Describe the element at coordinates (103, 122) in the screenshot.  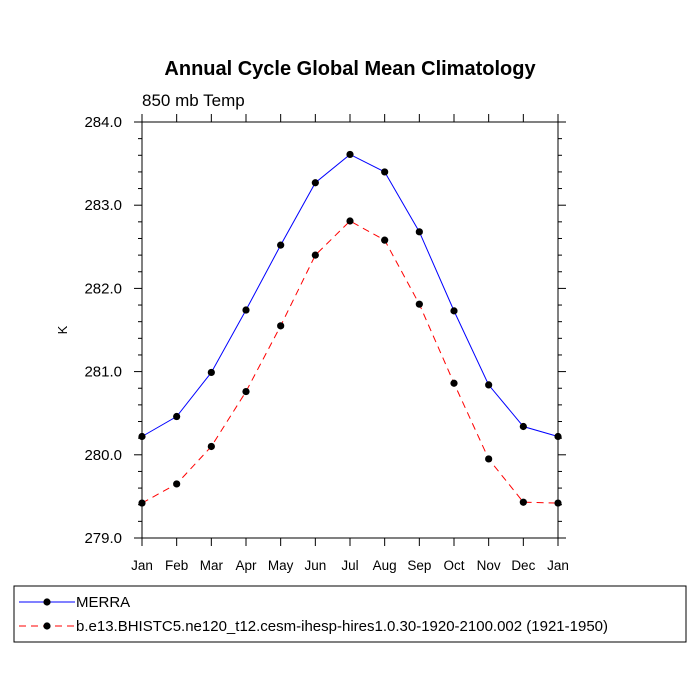
I see `y-tick-label: 284.0` at that location.